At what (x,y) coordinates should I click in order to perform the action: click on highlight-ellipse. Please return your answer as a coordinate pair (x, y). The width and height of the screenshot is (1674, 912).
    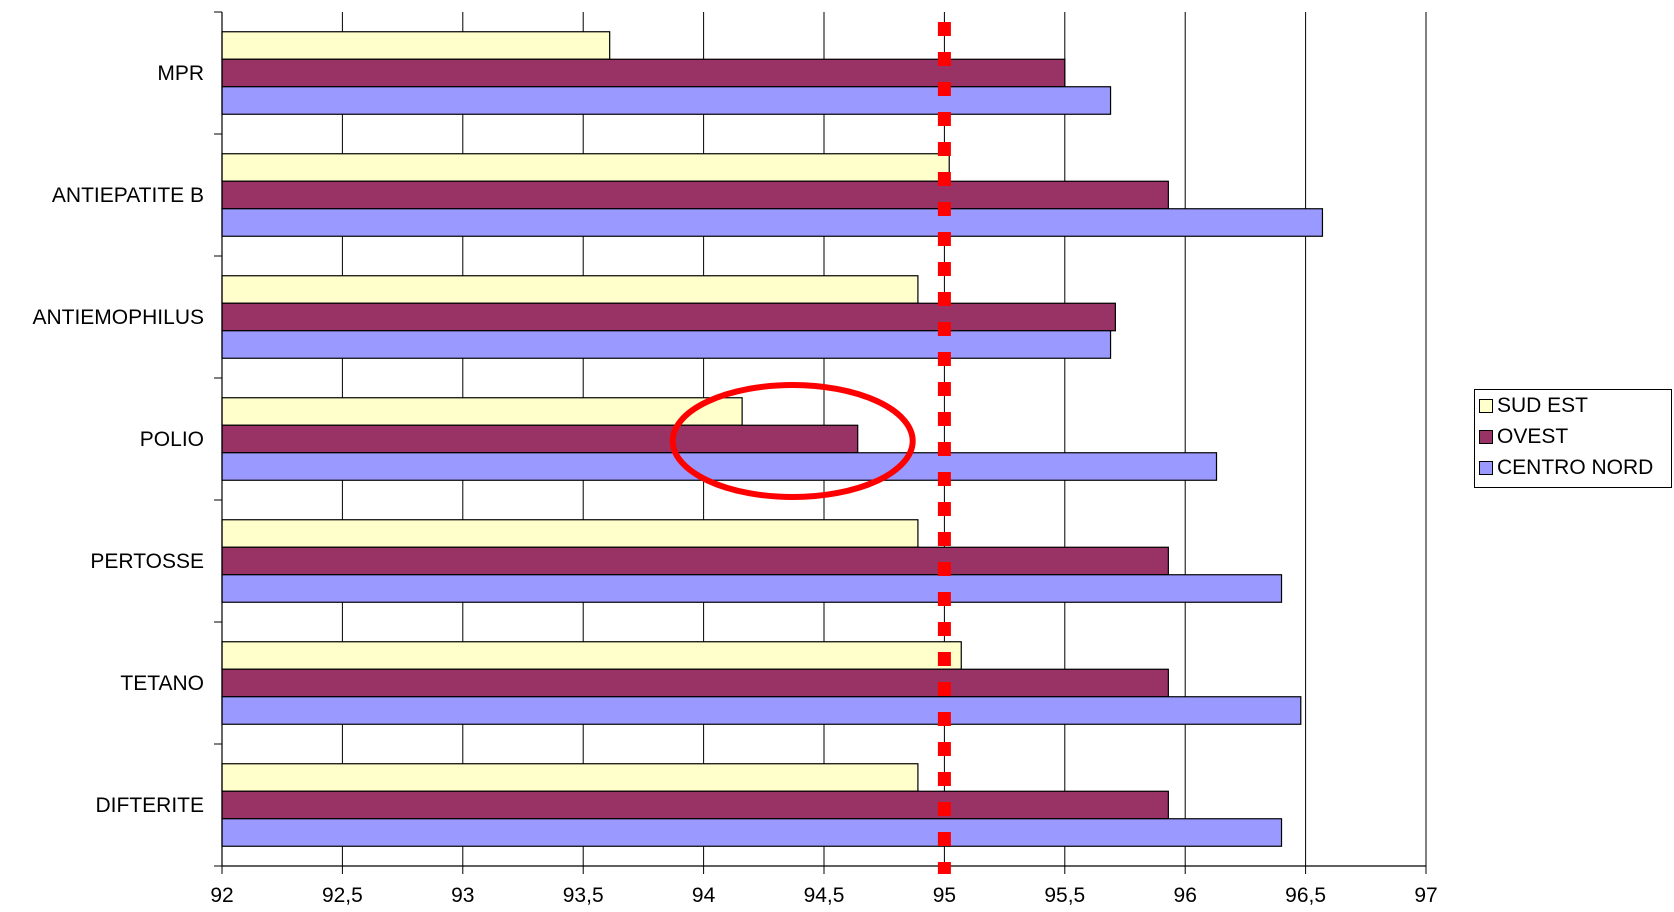
    Looking at the image, I should click on (792, 441).